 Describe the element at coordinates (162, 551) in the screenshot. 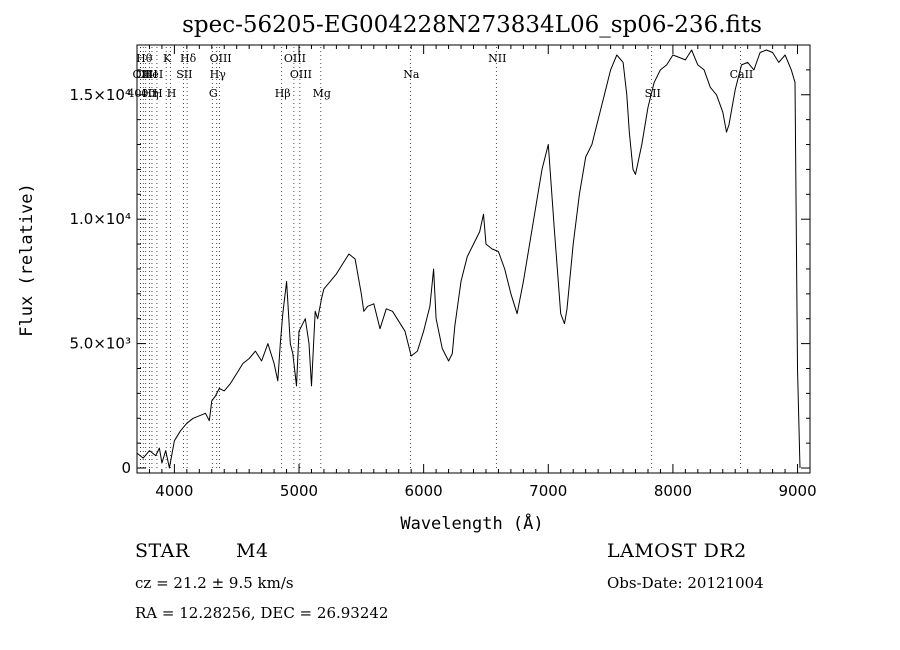

I see `object-class: STAR` at that location.